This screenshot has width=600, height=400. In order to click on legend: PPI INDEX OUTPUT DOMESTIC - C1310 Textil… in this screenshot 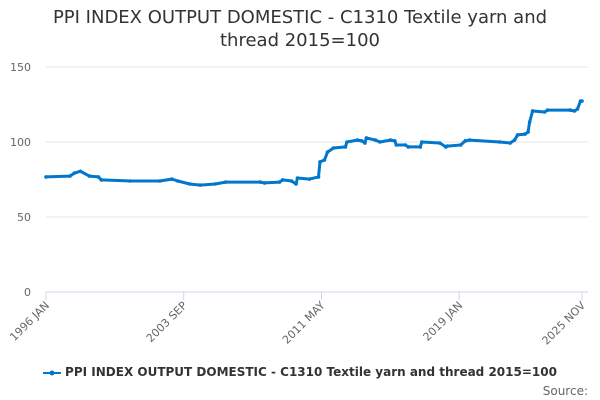, I will do `click(300, 372)`.